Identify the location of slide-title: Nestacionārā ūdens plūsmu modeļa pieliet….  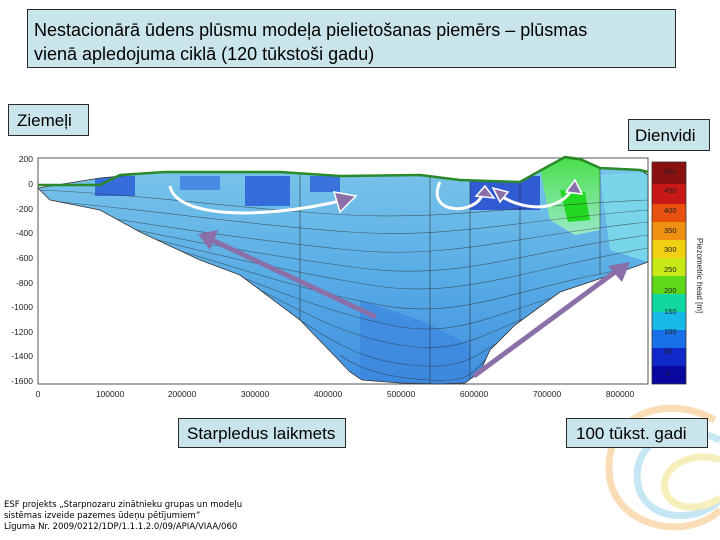
(351, 38).